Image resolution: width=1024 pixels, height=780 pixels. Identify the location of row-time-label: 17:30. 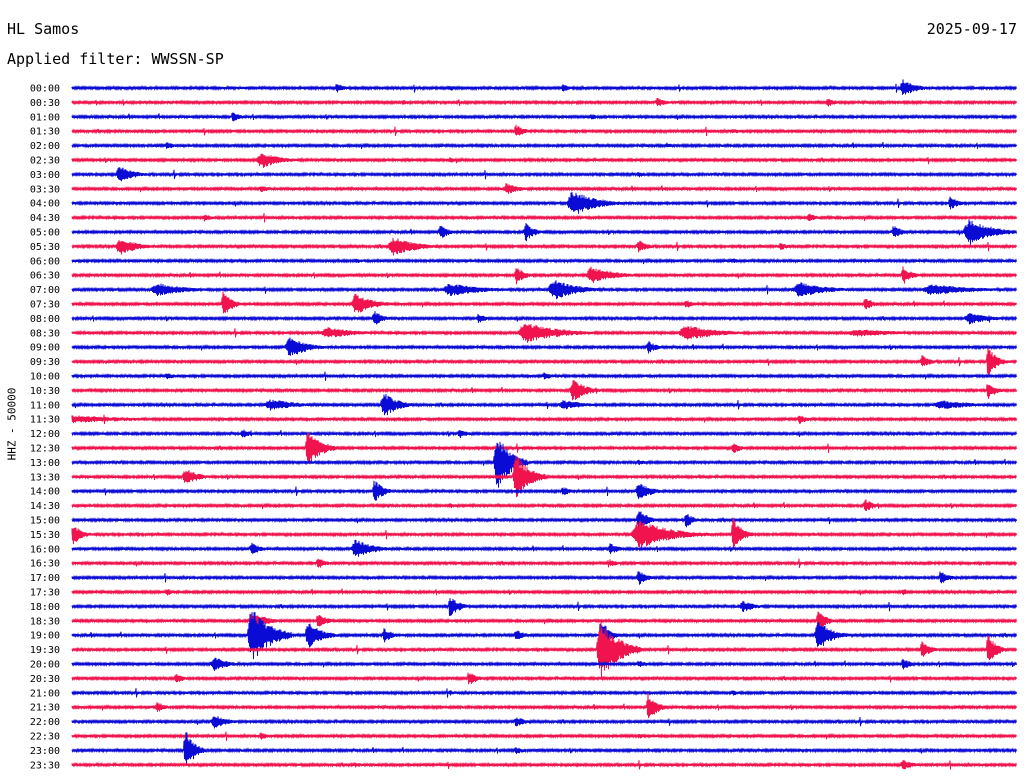
(45, 593).